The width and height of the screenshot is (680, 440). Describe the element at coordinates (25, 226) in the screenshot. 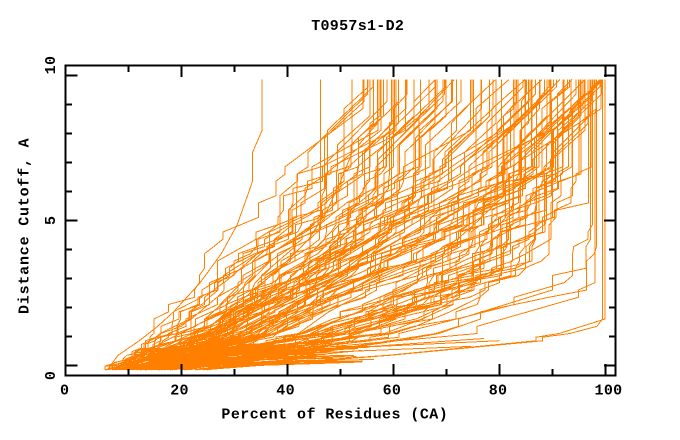

I see `svg-text: Distance Cutoff, A` at that location.